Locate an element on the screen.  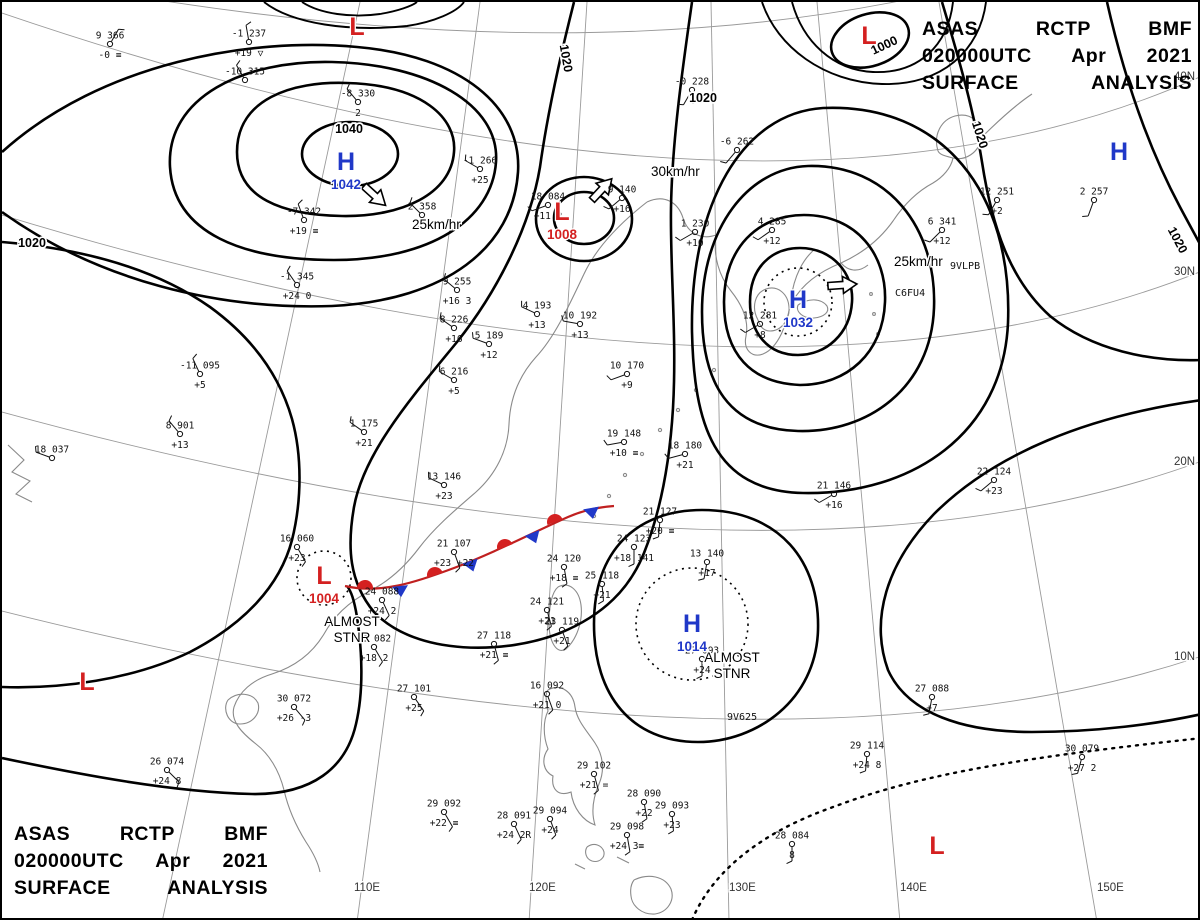
movement-speed-label: 25km/hr is located at coordinates (918, 261).